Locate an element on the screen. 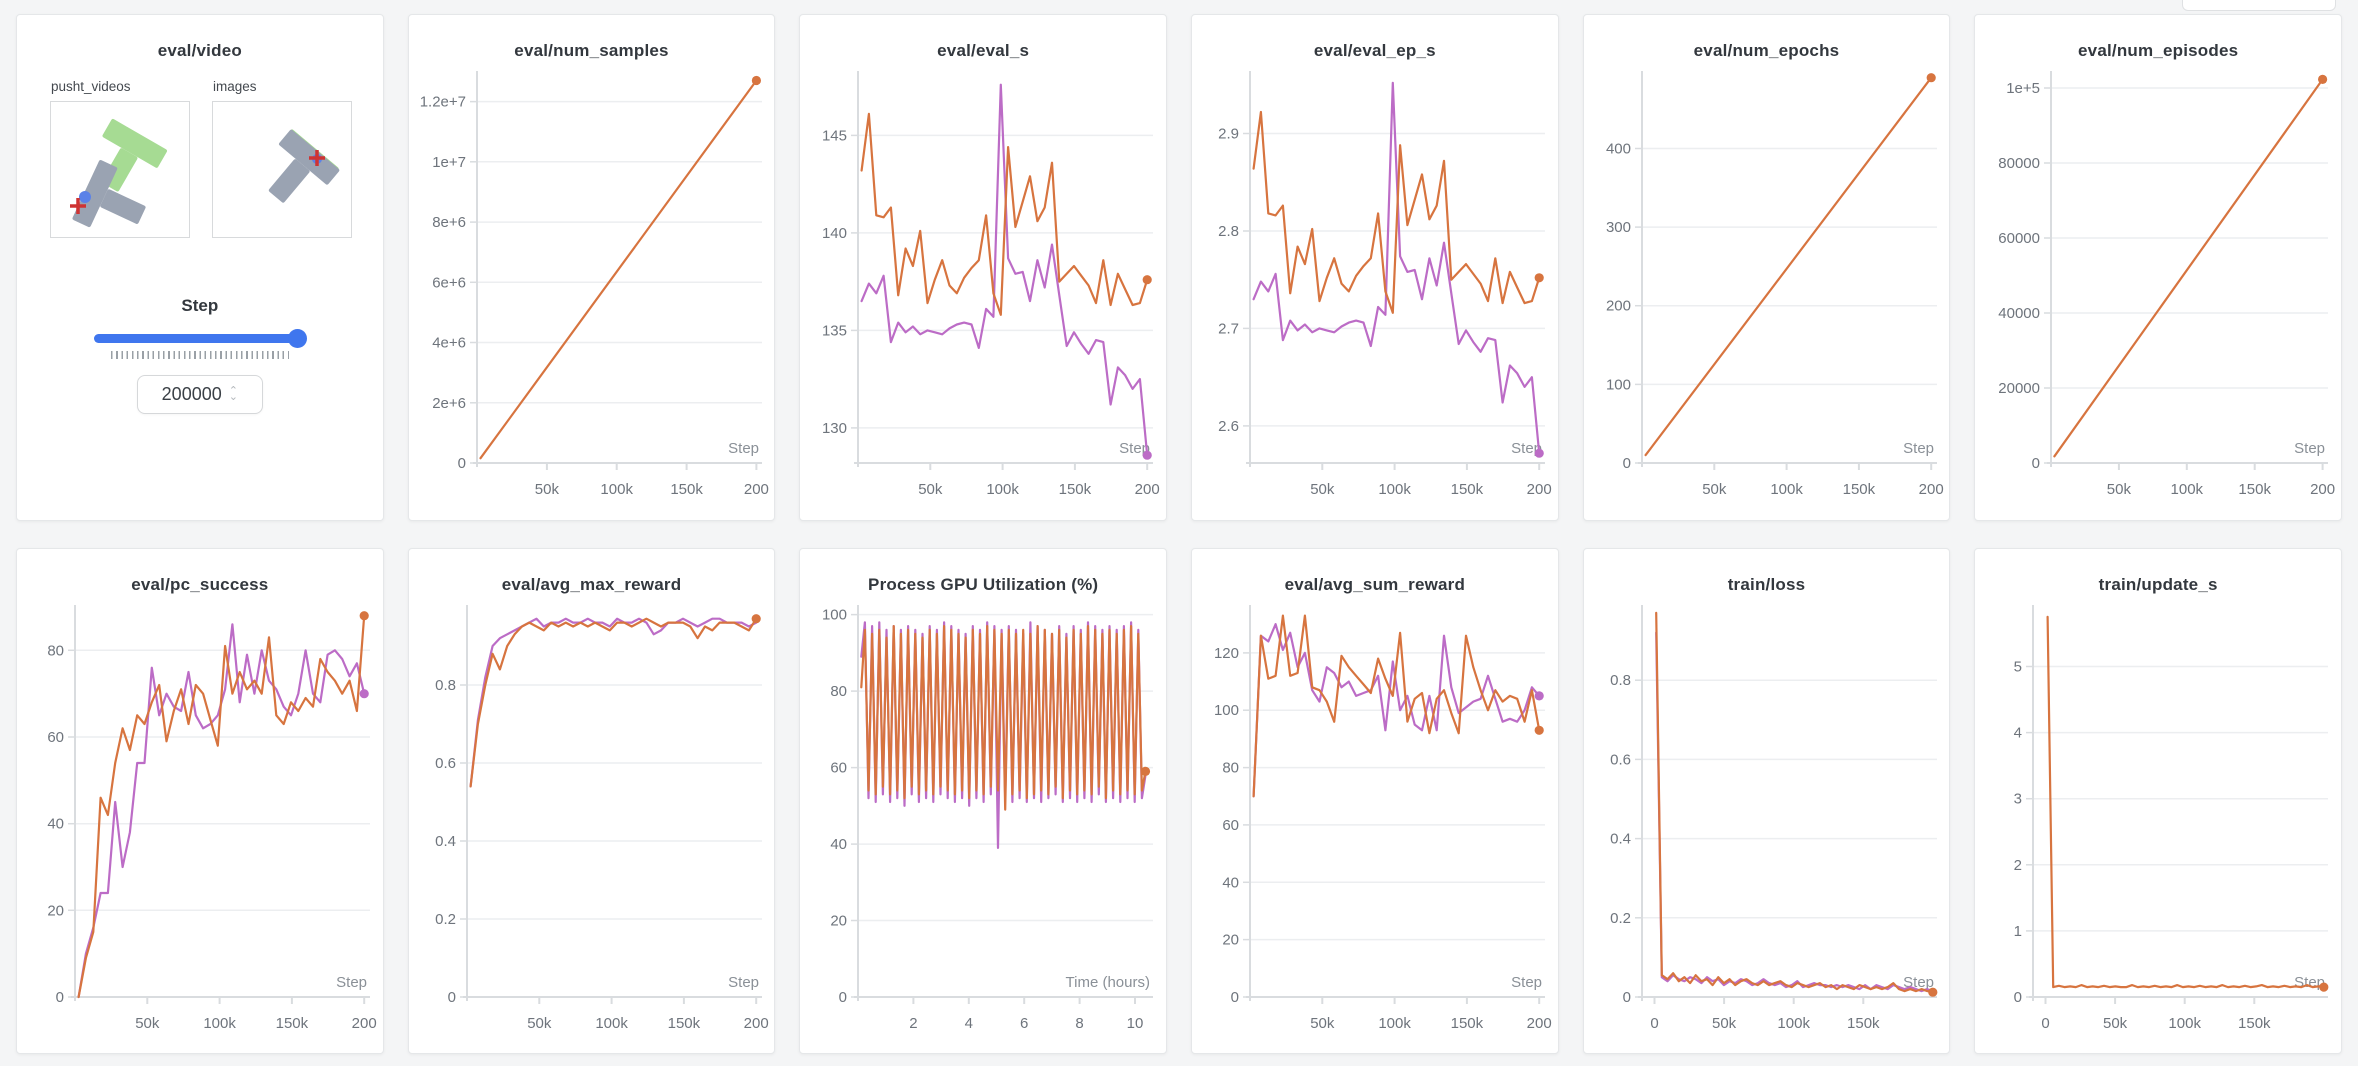  images-scene-image is located at coordinates (304, 166).